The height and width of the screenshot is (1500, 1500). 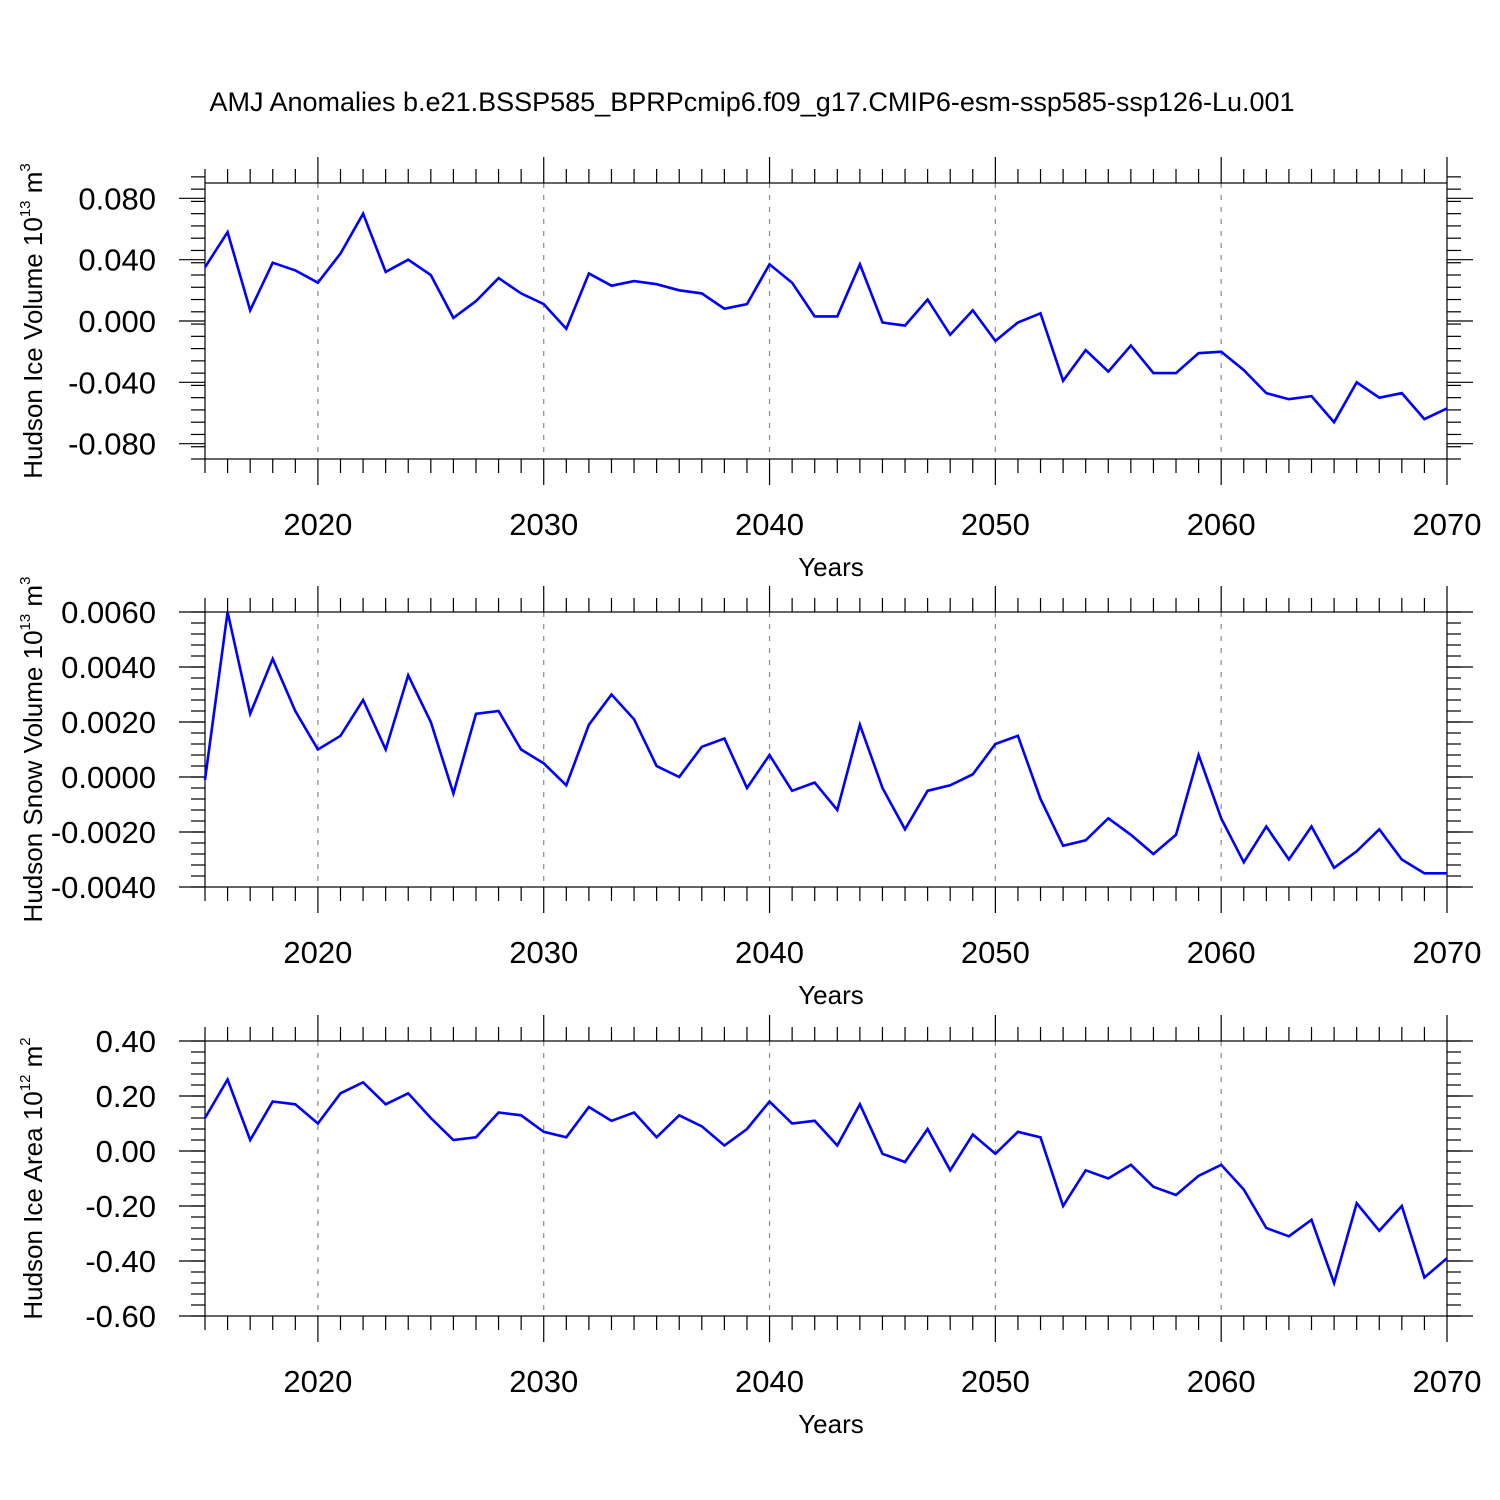 What do you see at coordinates (103, 832) in the screenshot?
I see `y-tick-label: -0.0020` at bounding box center [103, 832].